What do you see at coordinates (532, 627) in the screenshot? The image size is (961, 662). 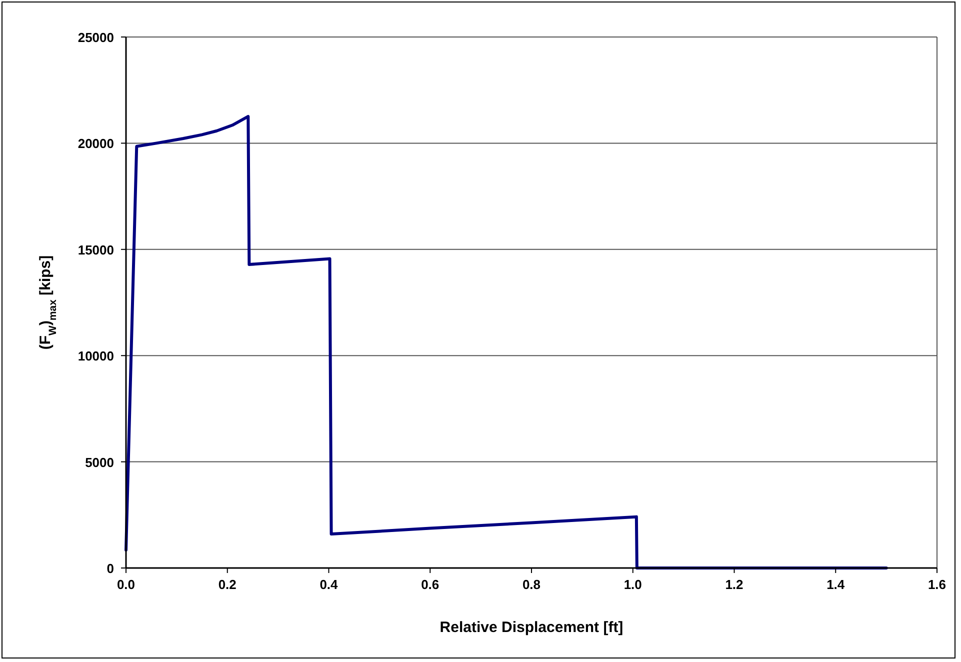 I see `x-axis-title: Relative Displacement [ft]` at bounding box center [532, 627].